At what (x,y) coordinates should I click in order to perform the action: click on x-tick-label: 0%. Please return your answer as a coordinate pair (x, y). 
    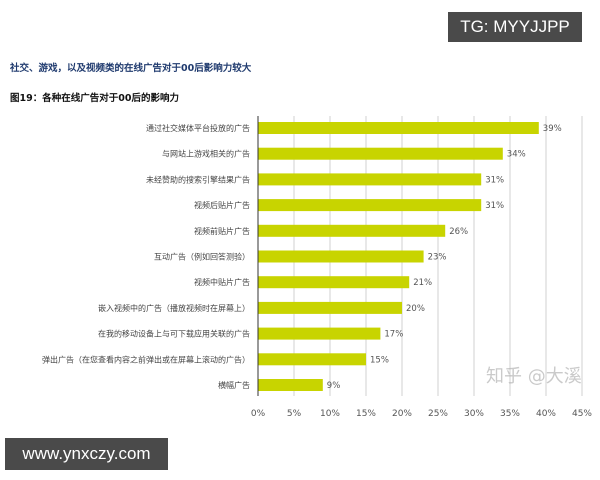
    Looking at the image, I should click on (258, 414).